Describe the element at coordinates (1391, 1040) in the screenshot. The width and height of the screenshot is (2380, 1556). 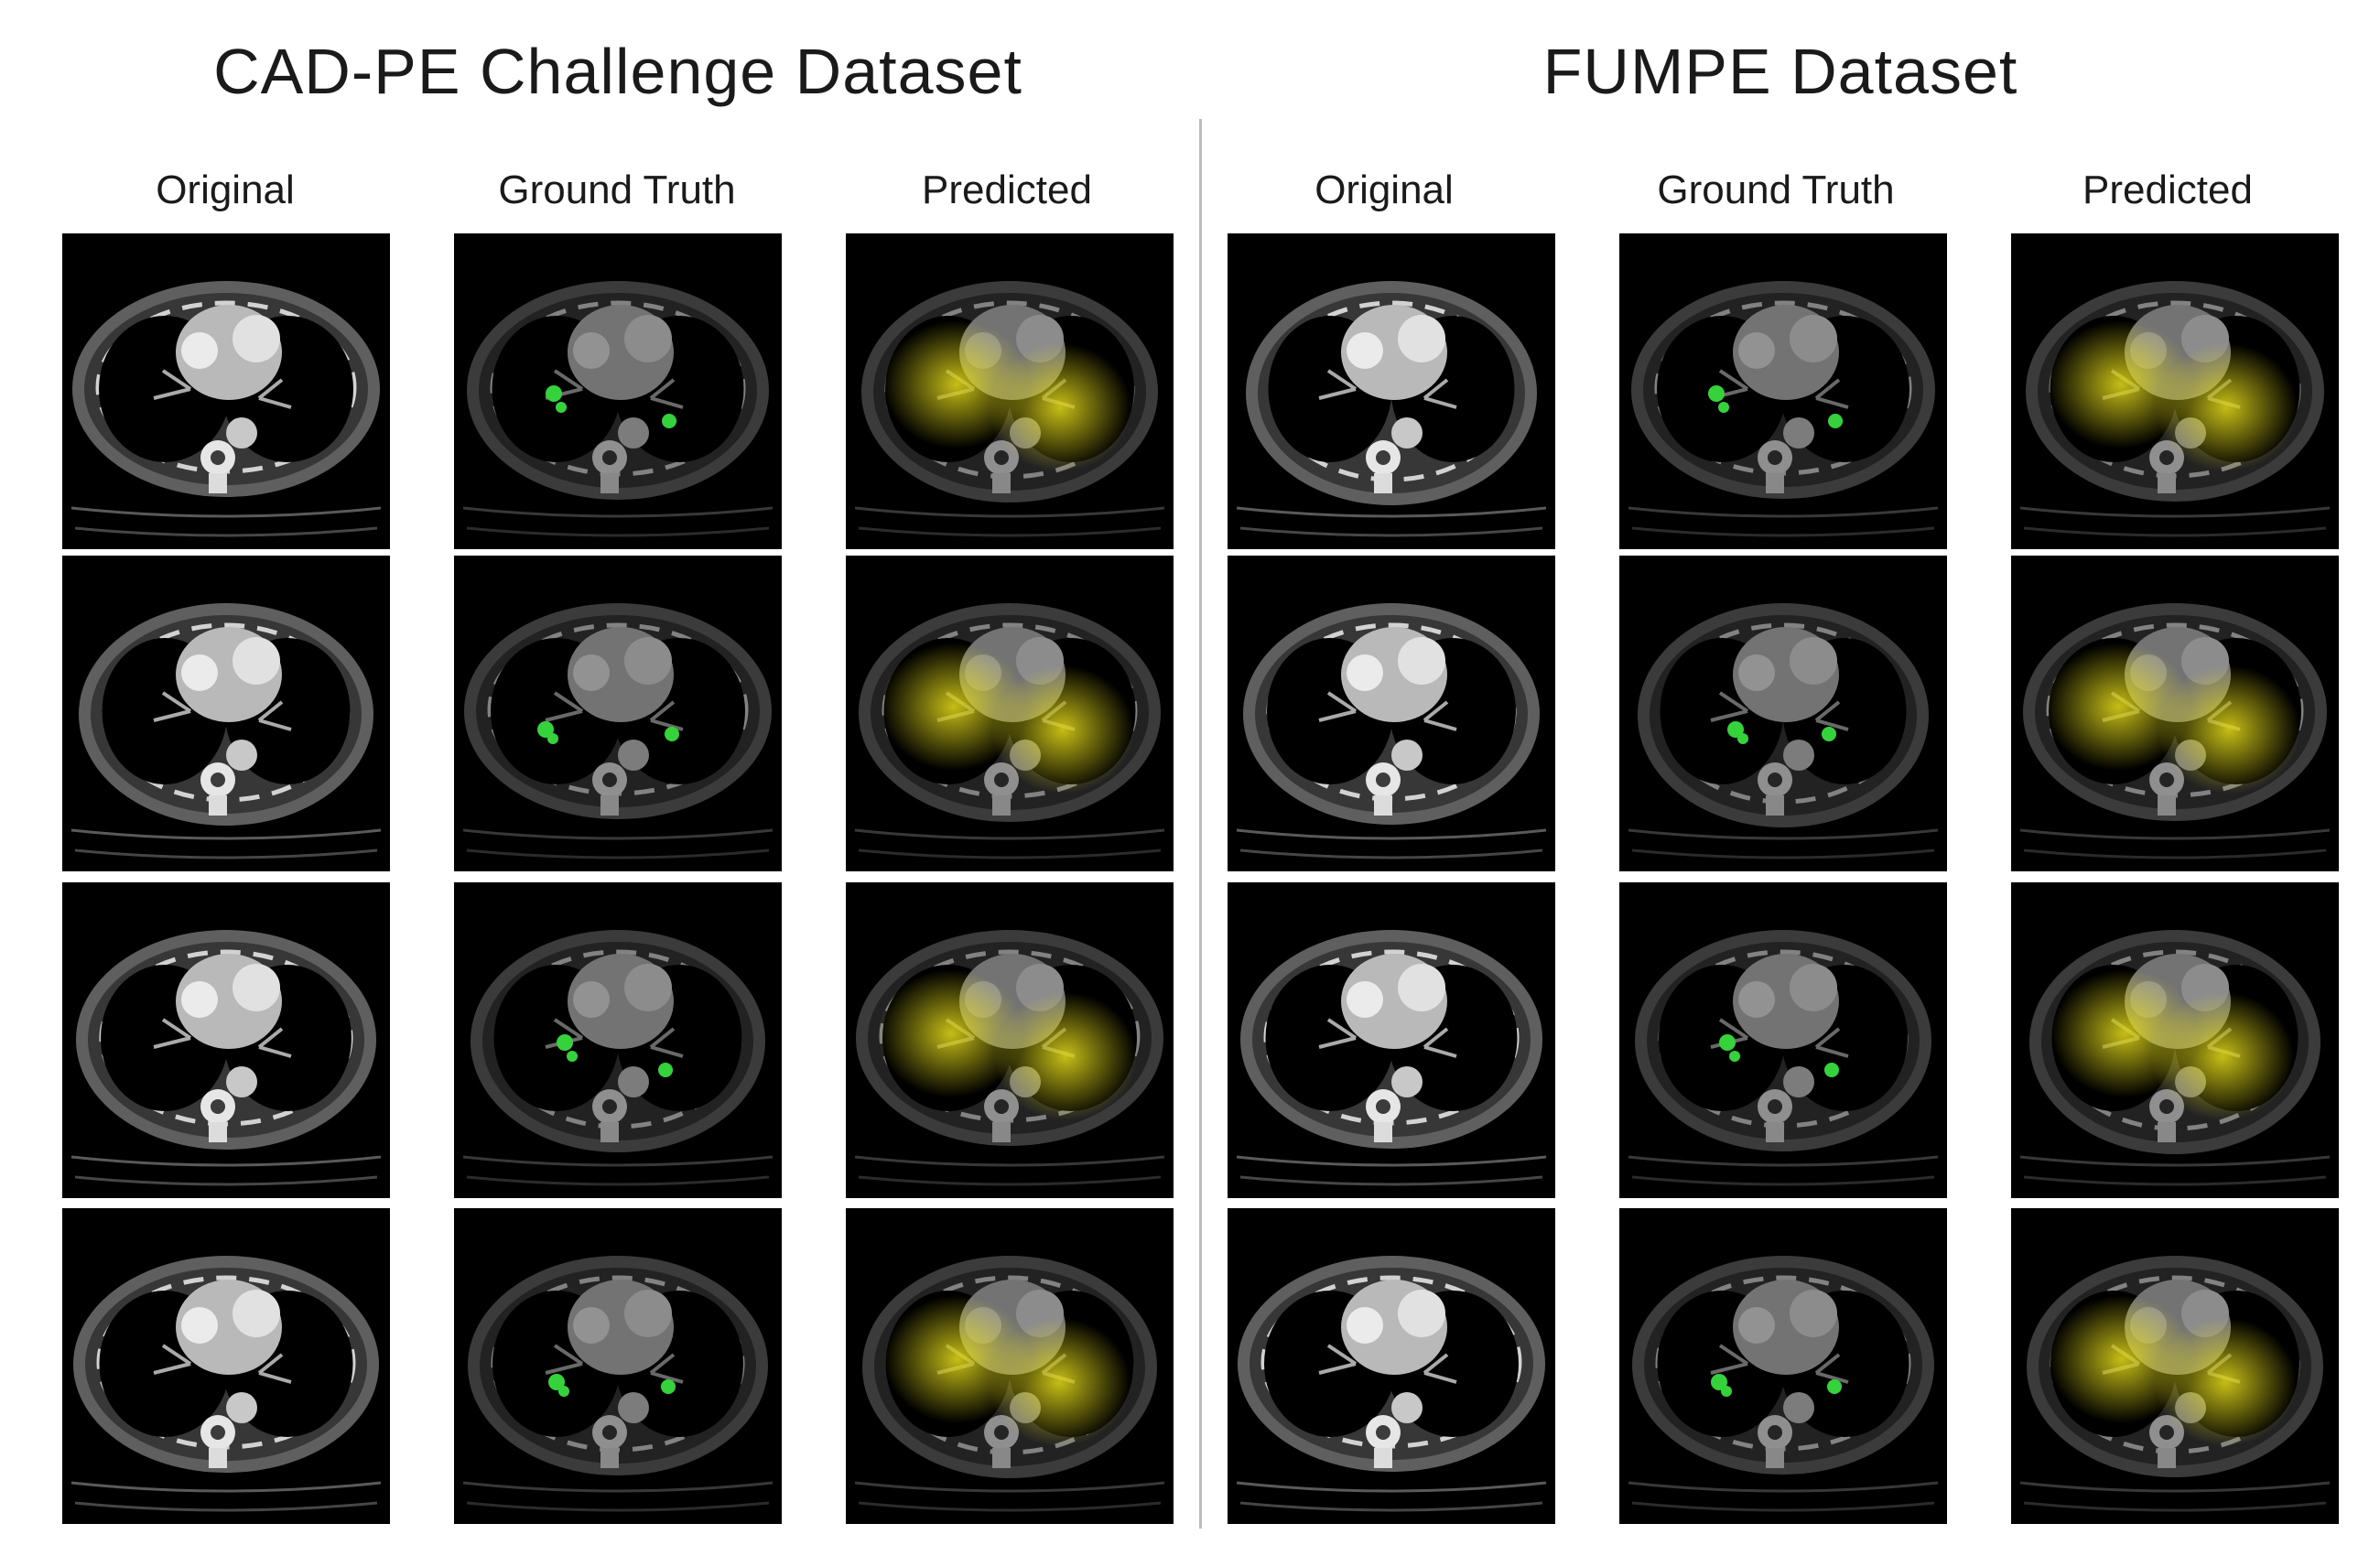
I see `fumpe-original-scan-third` at that location.